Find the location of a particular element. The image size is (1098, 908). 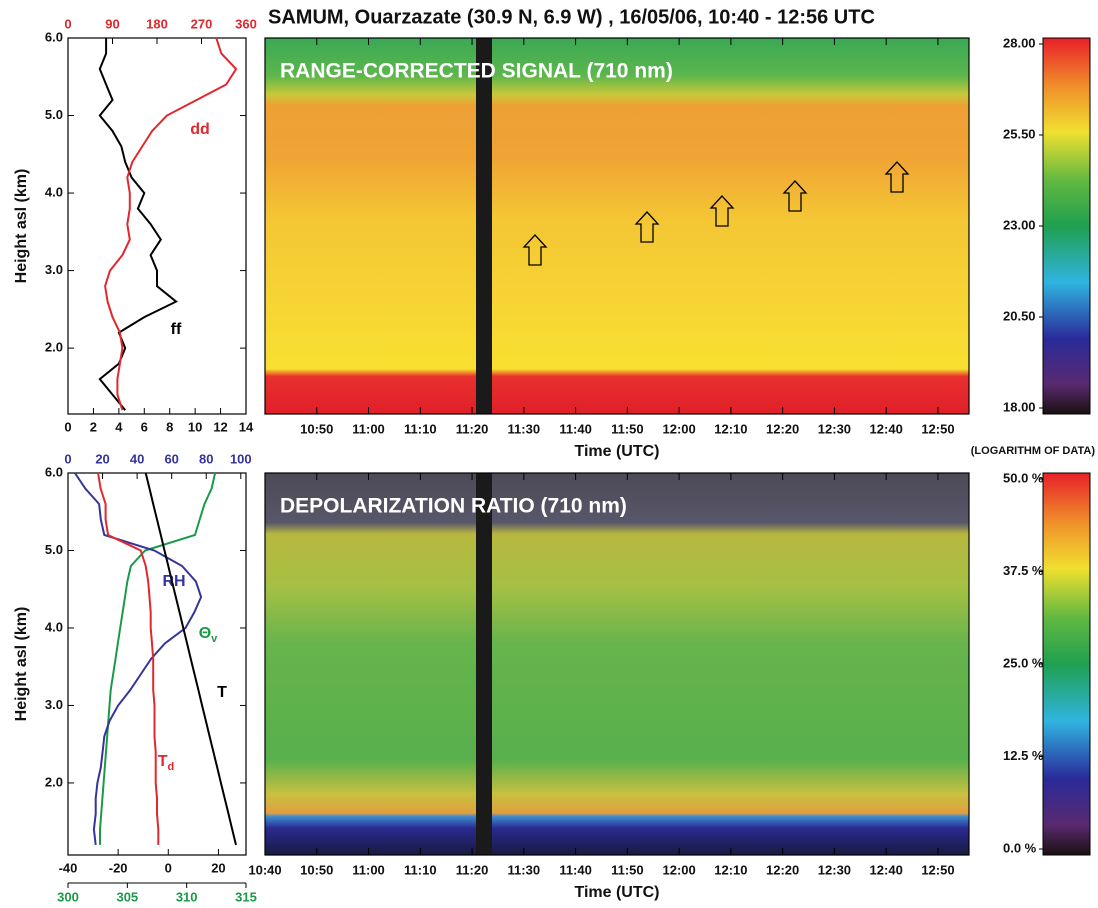

y-tick-label: 6.0 is located at coordinates (54, 36).